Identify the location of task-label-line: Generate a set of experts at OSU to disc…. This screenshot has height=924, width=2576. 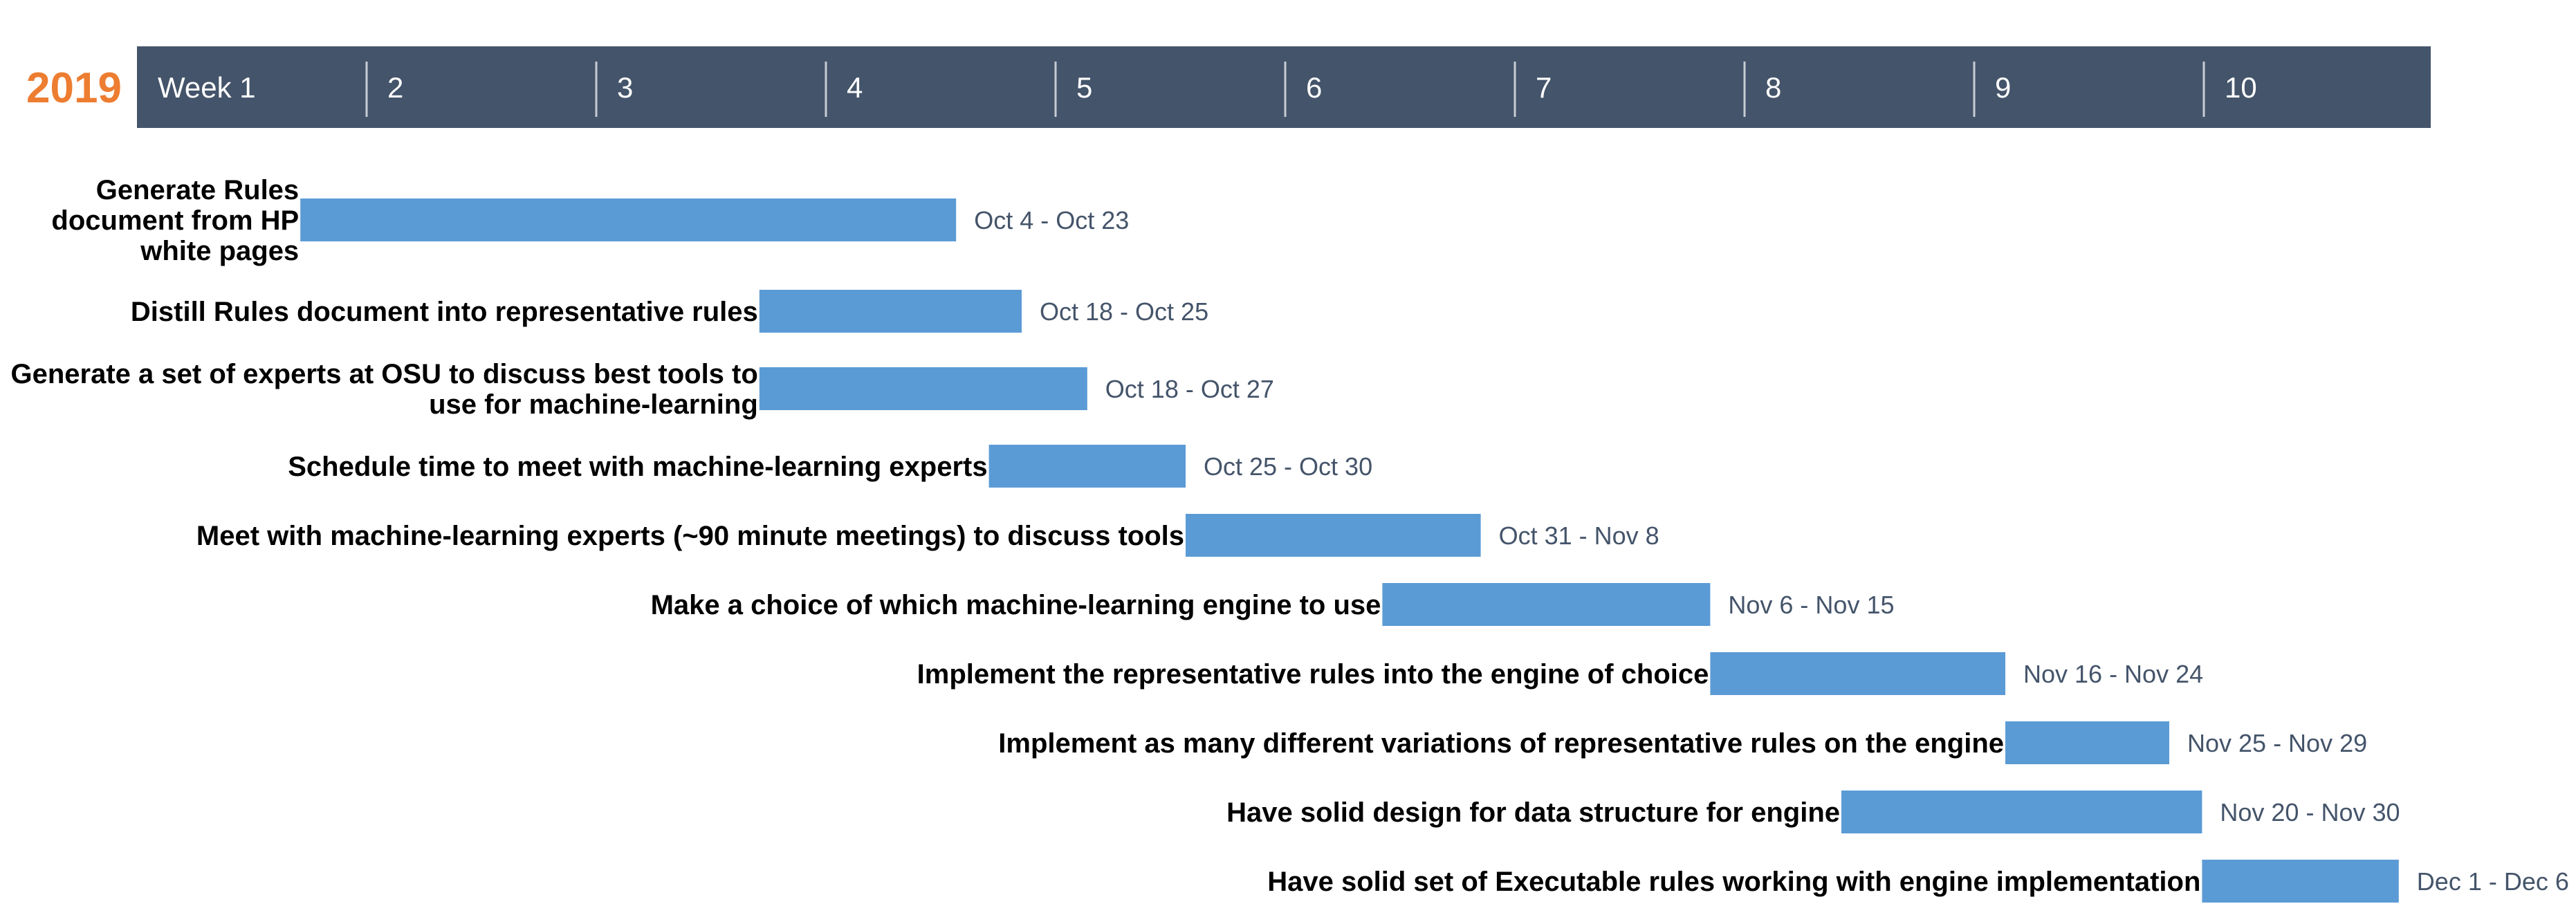
(384, 374).